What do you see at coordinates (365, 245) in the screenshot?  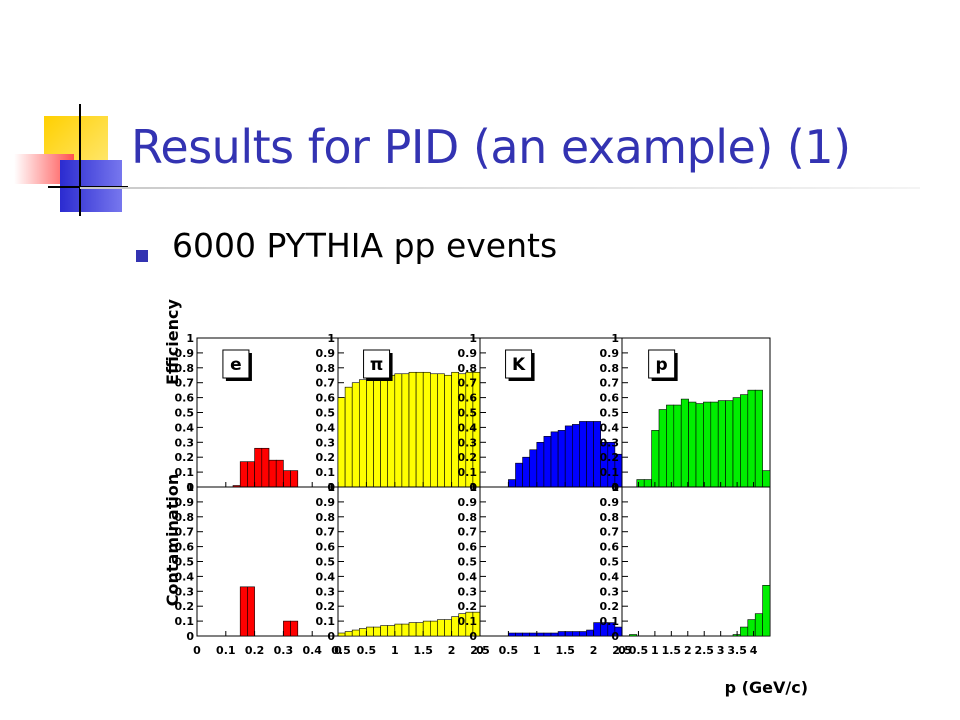 I see `bullet-text: 6000 PYTHIA pp events` at bounding box center [365, 245].